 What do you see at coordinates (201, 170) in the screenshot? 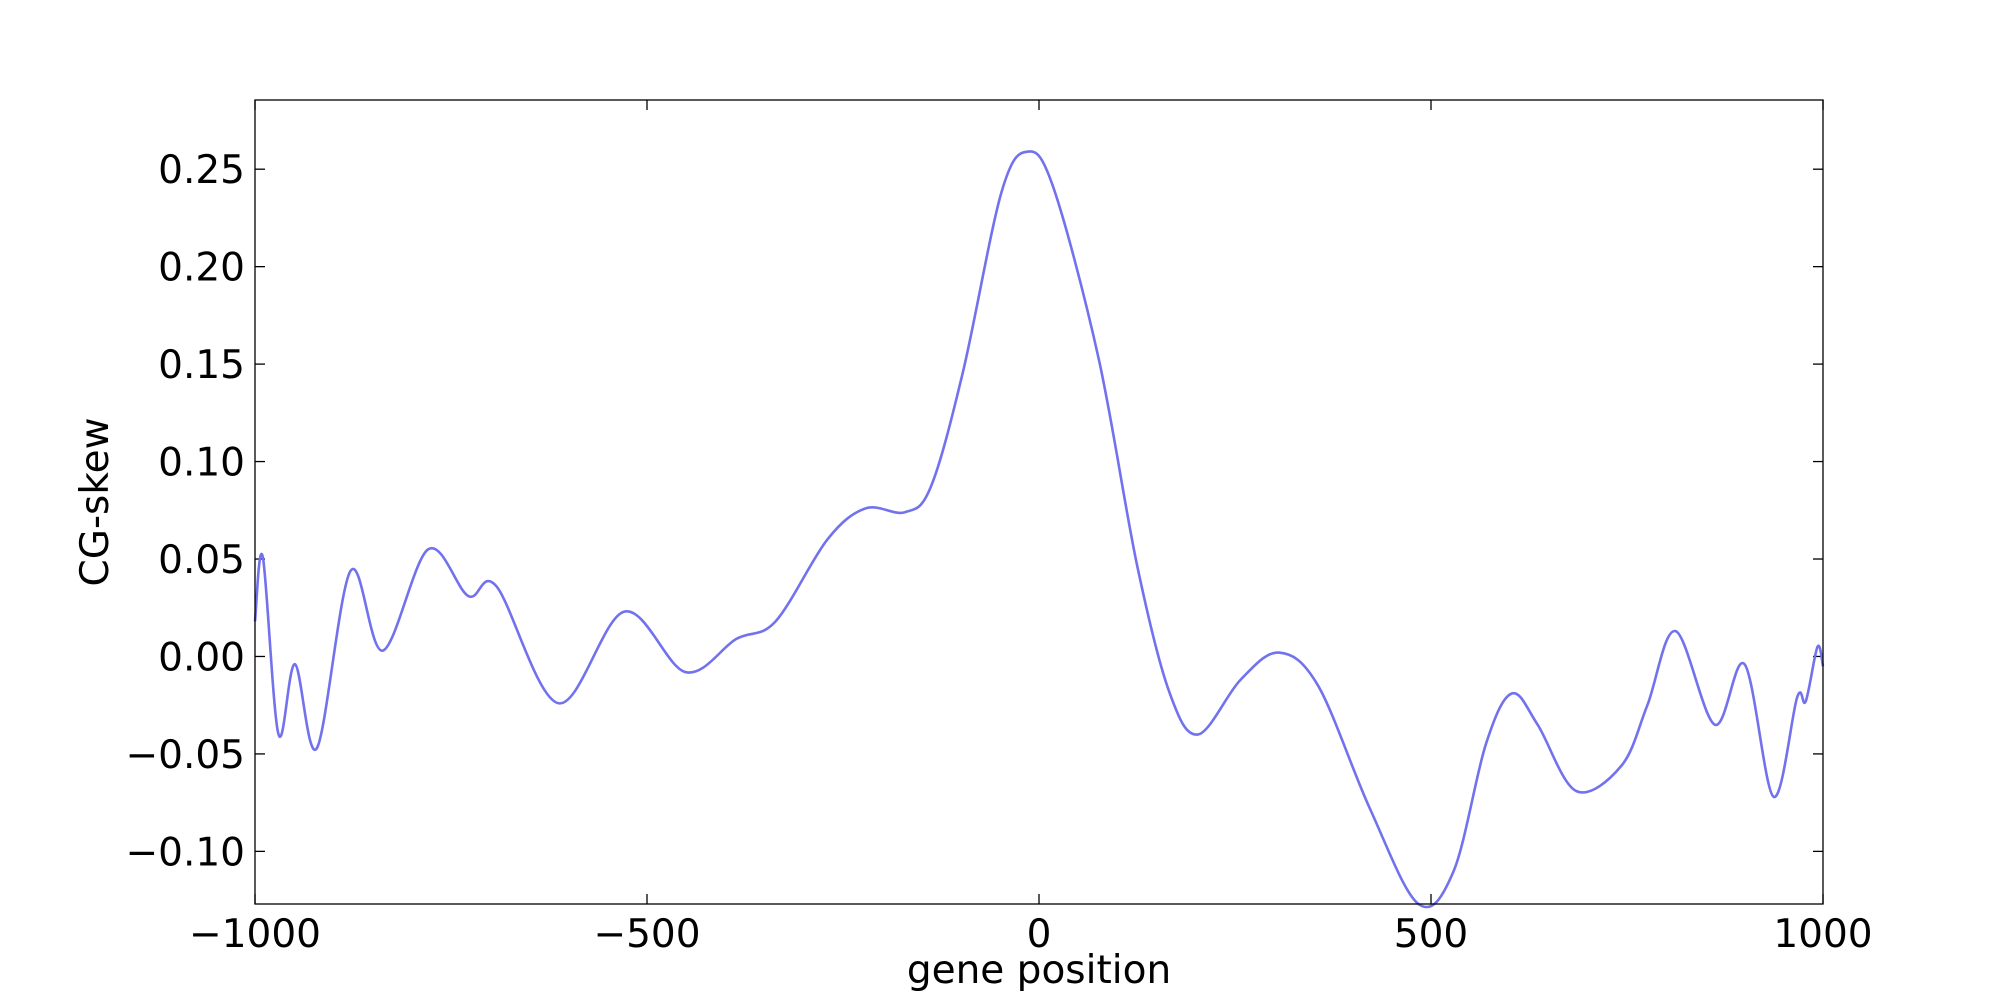
I see `y-tick-label: 0.25` at bounding box center [201, 170].